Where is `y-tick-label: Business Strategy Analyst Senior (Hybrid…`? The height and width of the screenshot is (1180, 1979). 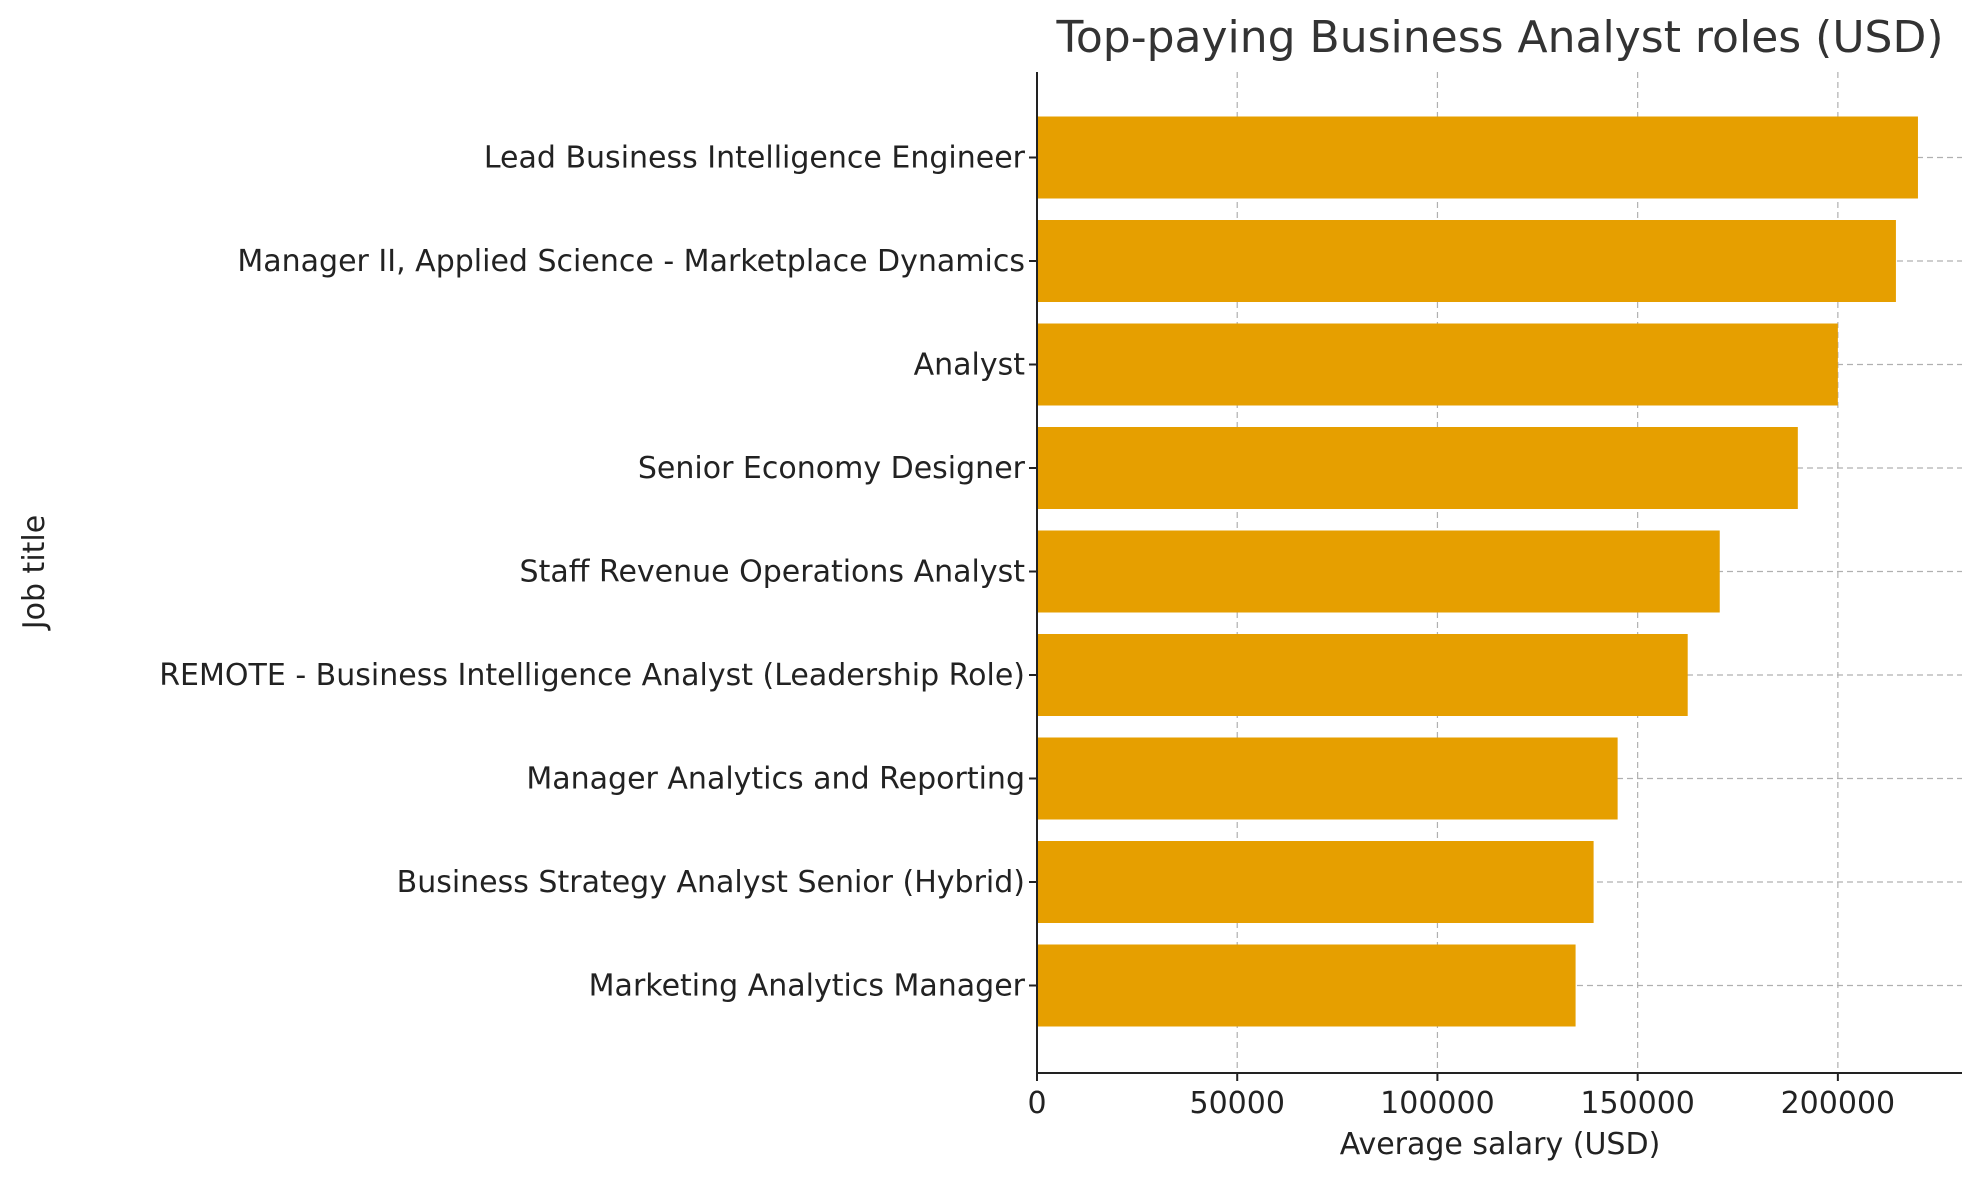
y-tick-label: Business Strategy Analyst Senior (Hybrid… is located at coordinates (711, 882).